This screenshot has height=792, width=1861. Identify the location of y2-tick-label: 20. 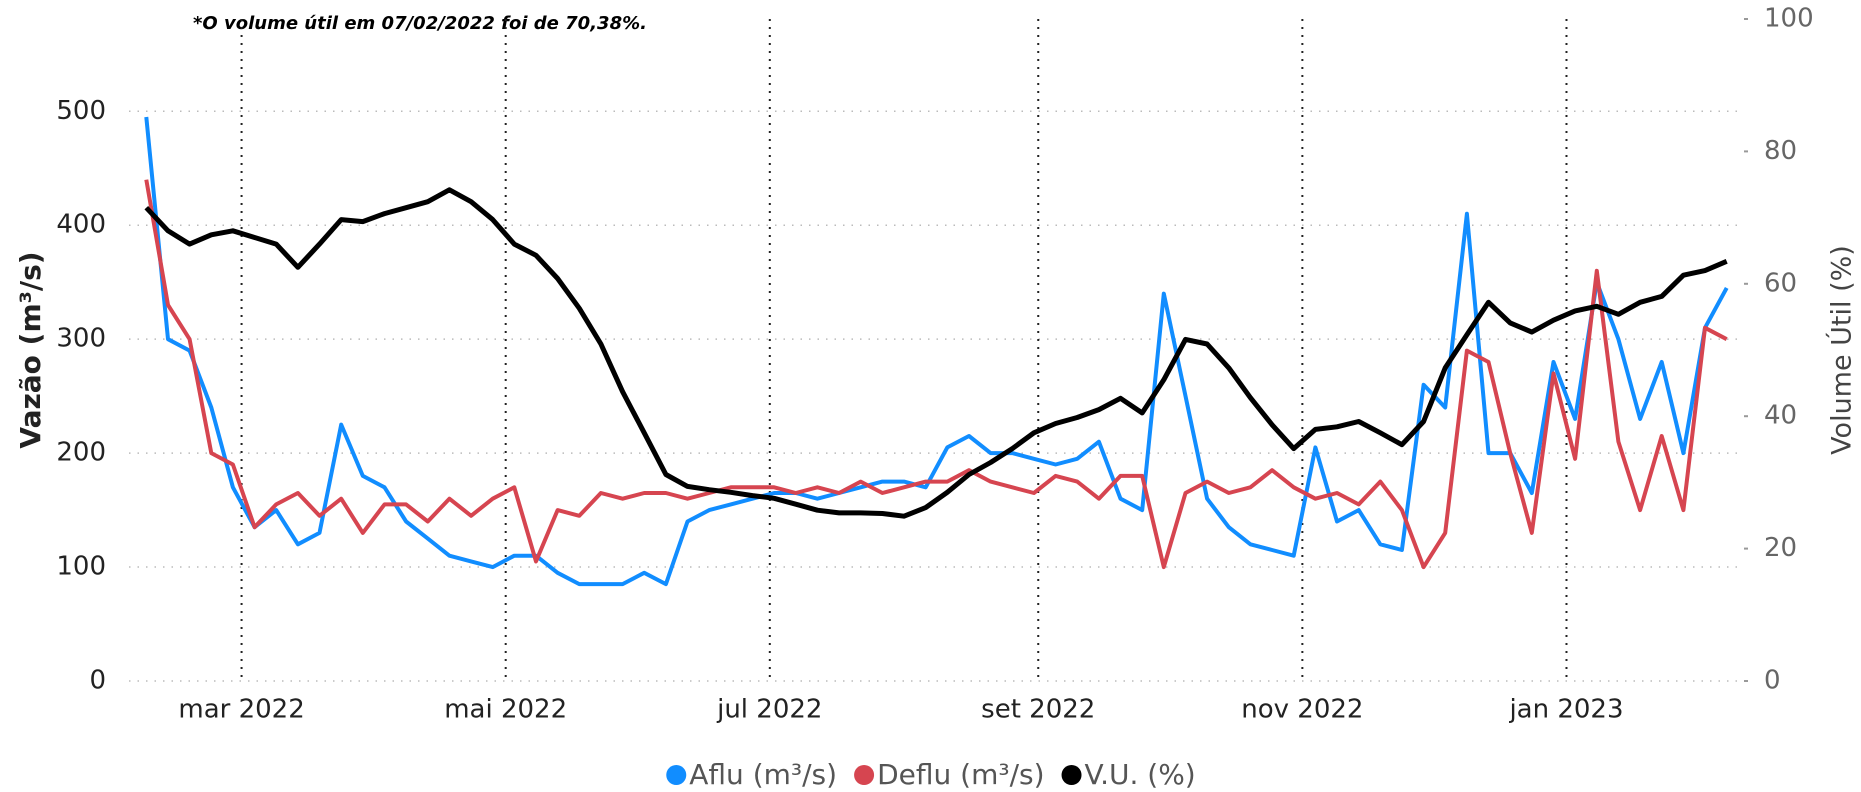
(1780, 548).